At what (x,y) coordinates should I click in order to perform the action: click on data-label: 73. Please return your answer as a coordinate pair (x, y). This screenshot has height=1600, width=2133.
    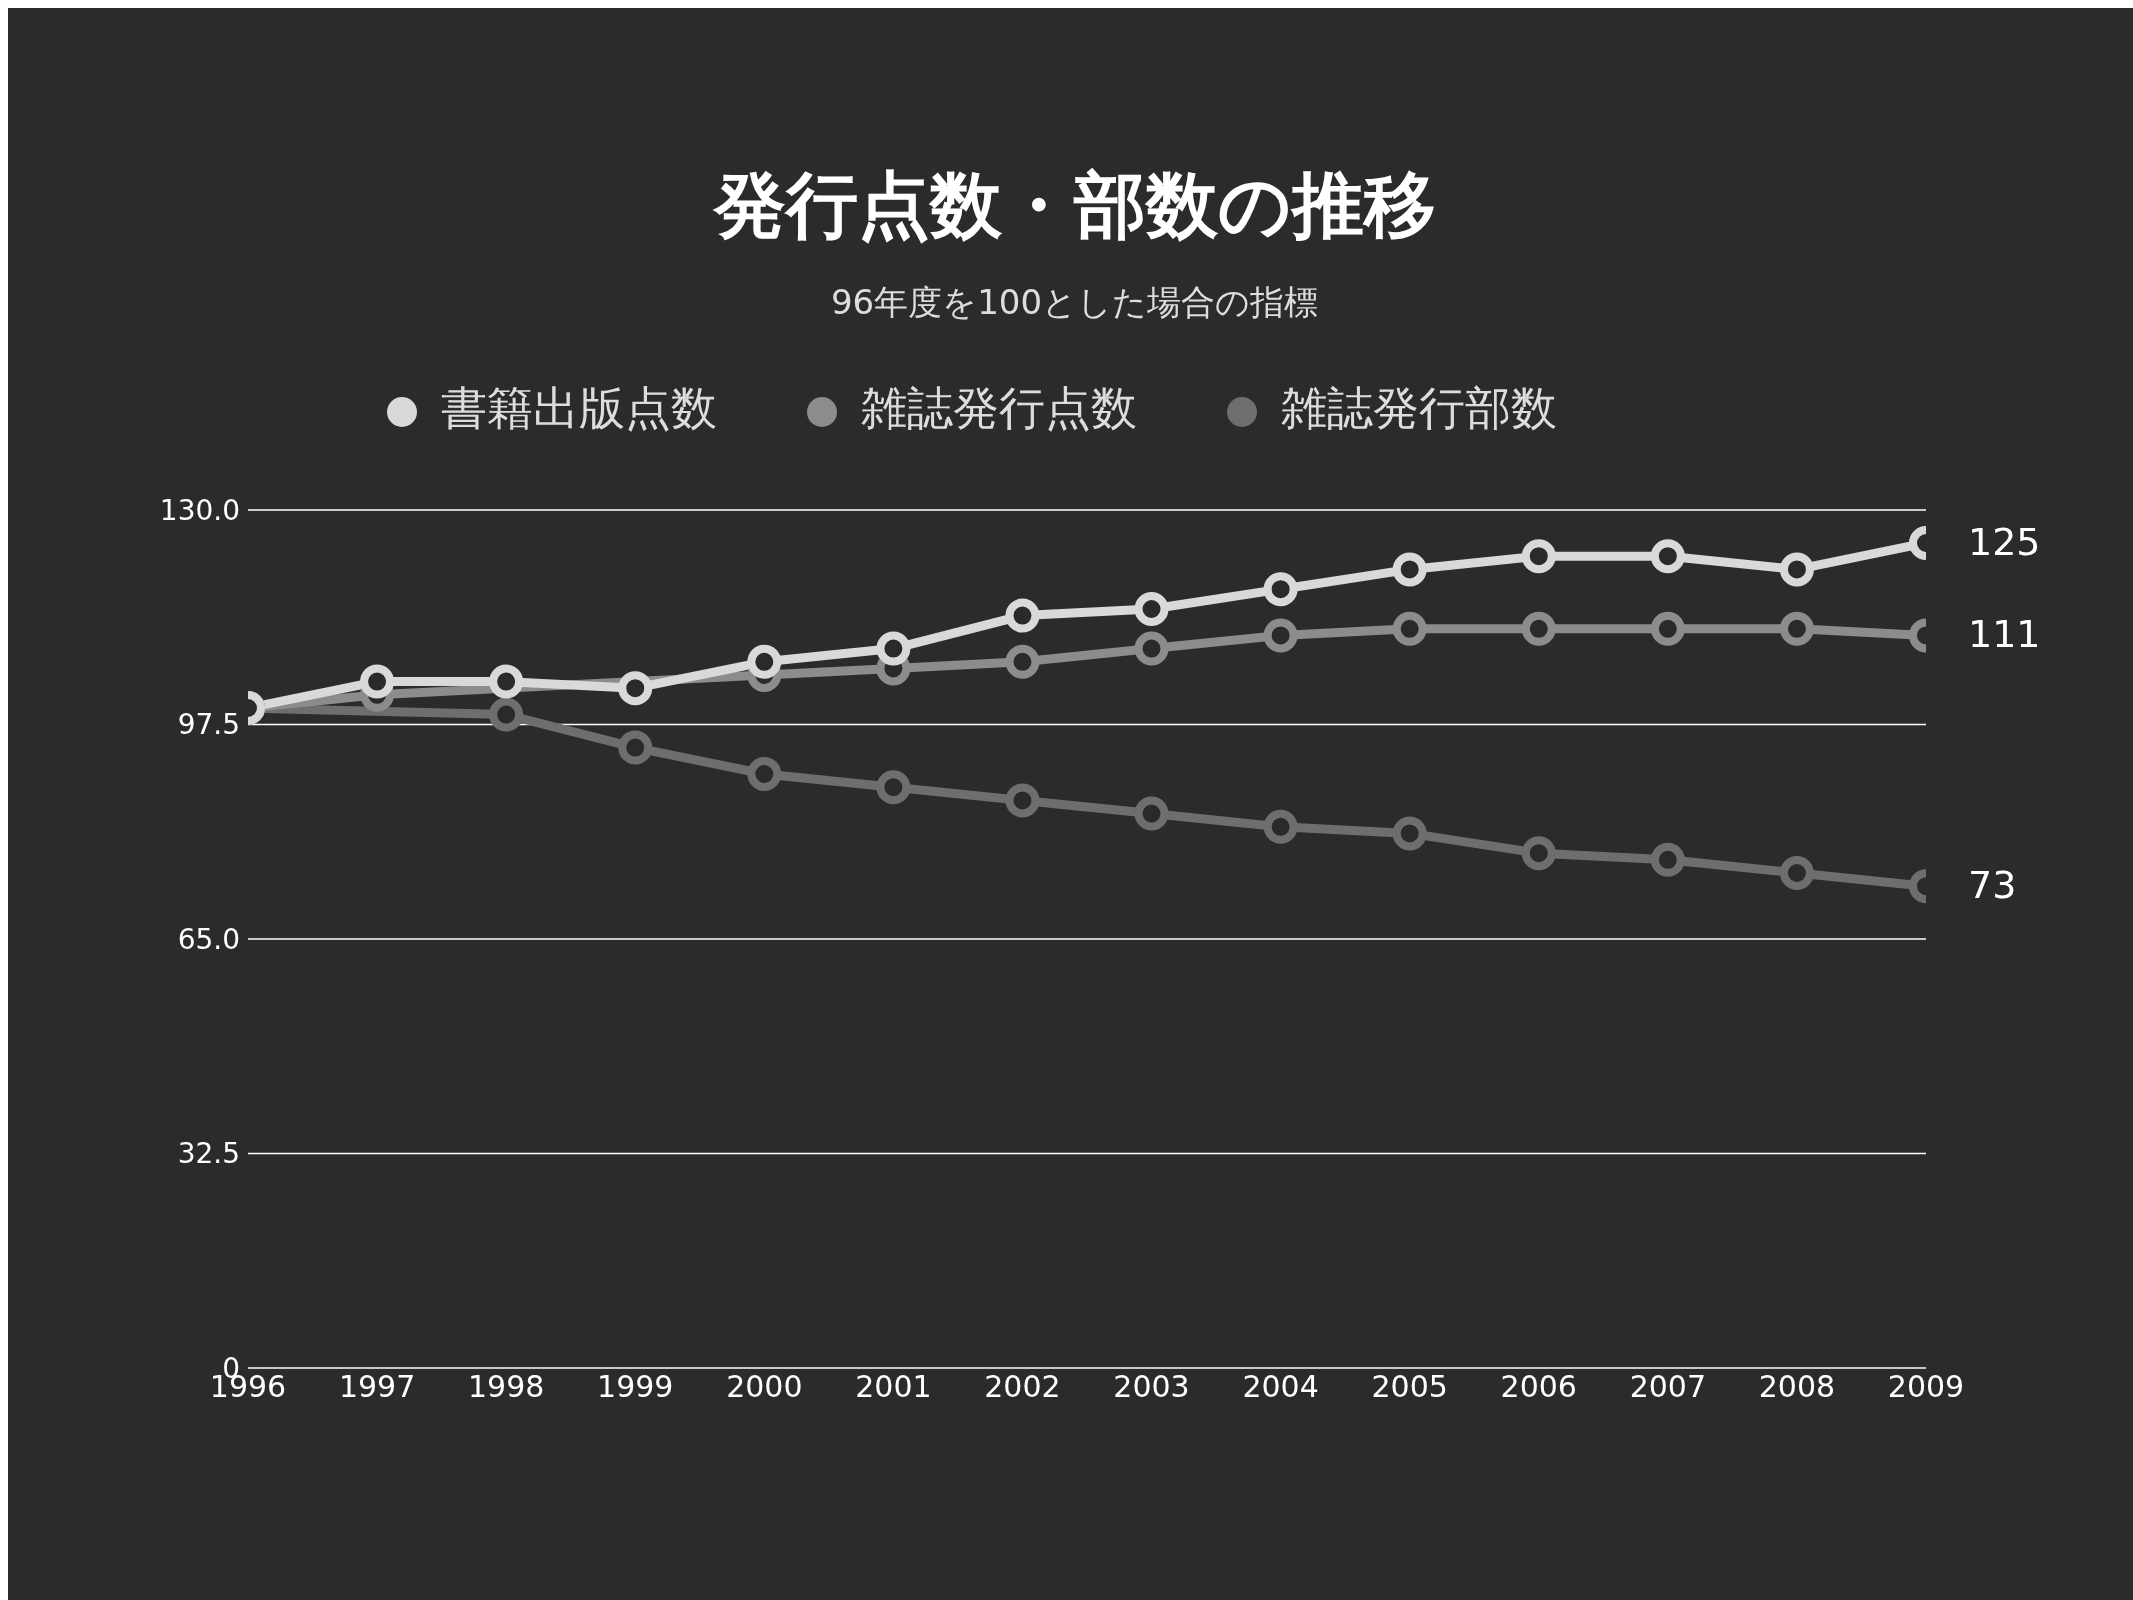
    Looking at the image, I should click on (1992, 885).